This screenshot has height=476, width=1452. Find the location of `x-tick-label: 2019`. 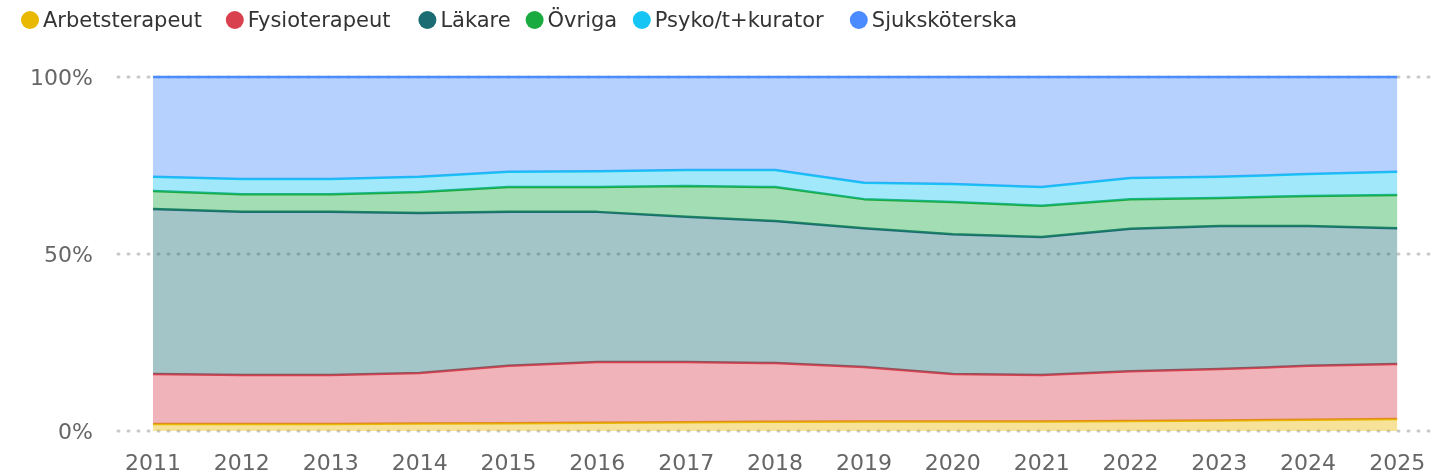

x-tick-label: 2019 is located at coordinates (863, 462).